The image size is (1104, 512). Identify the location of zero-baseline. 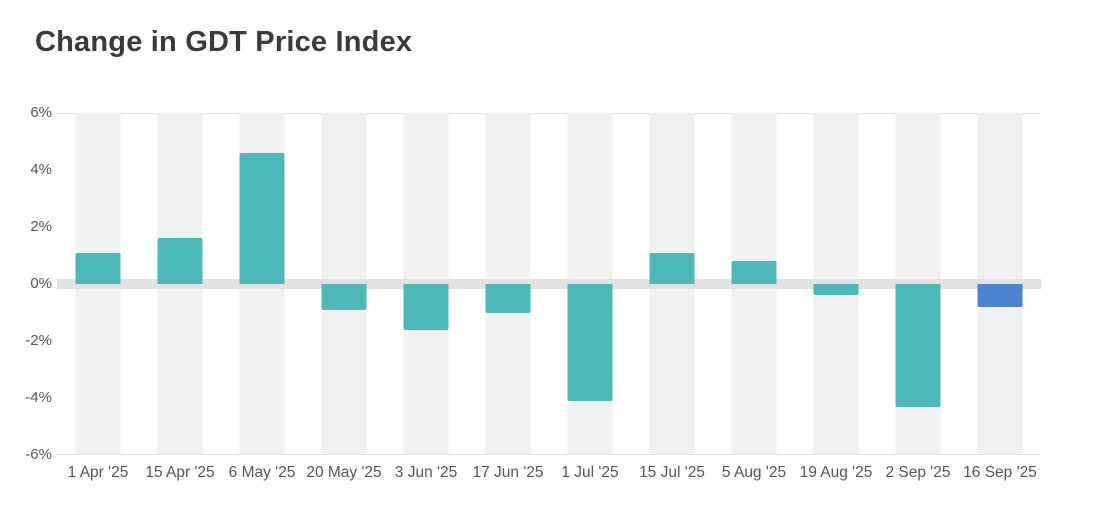
(549, 284).